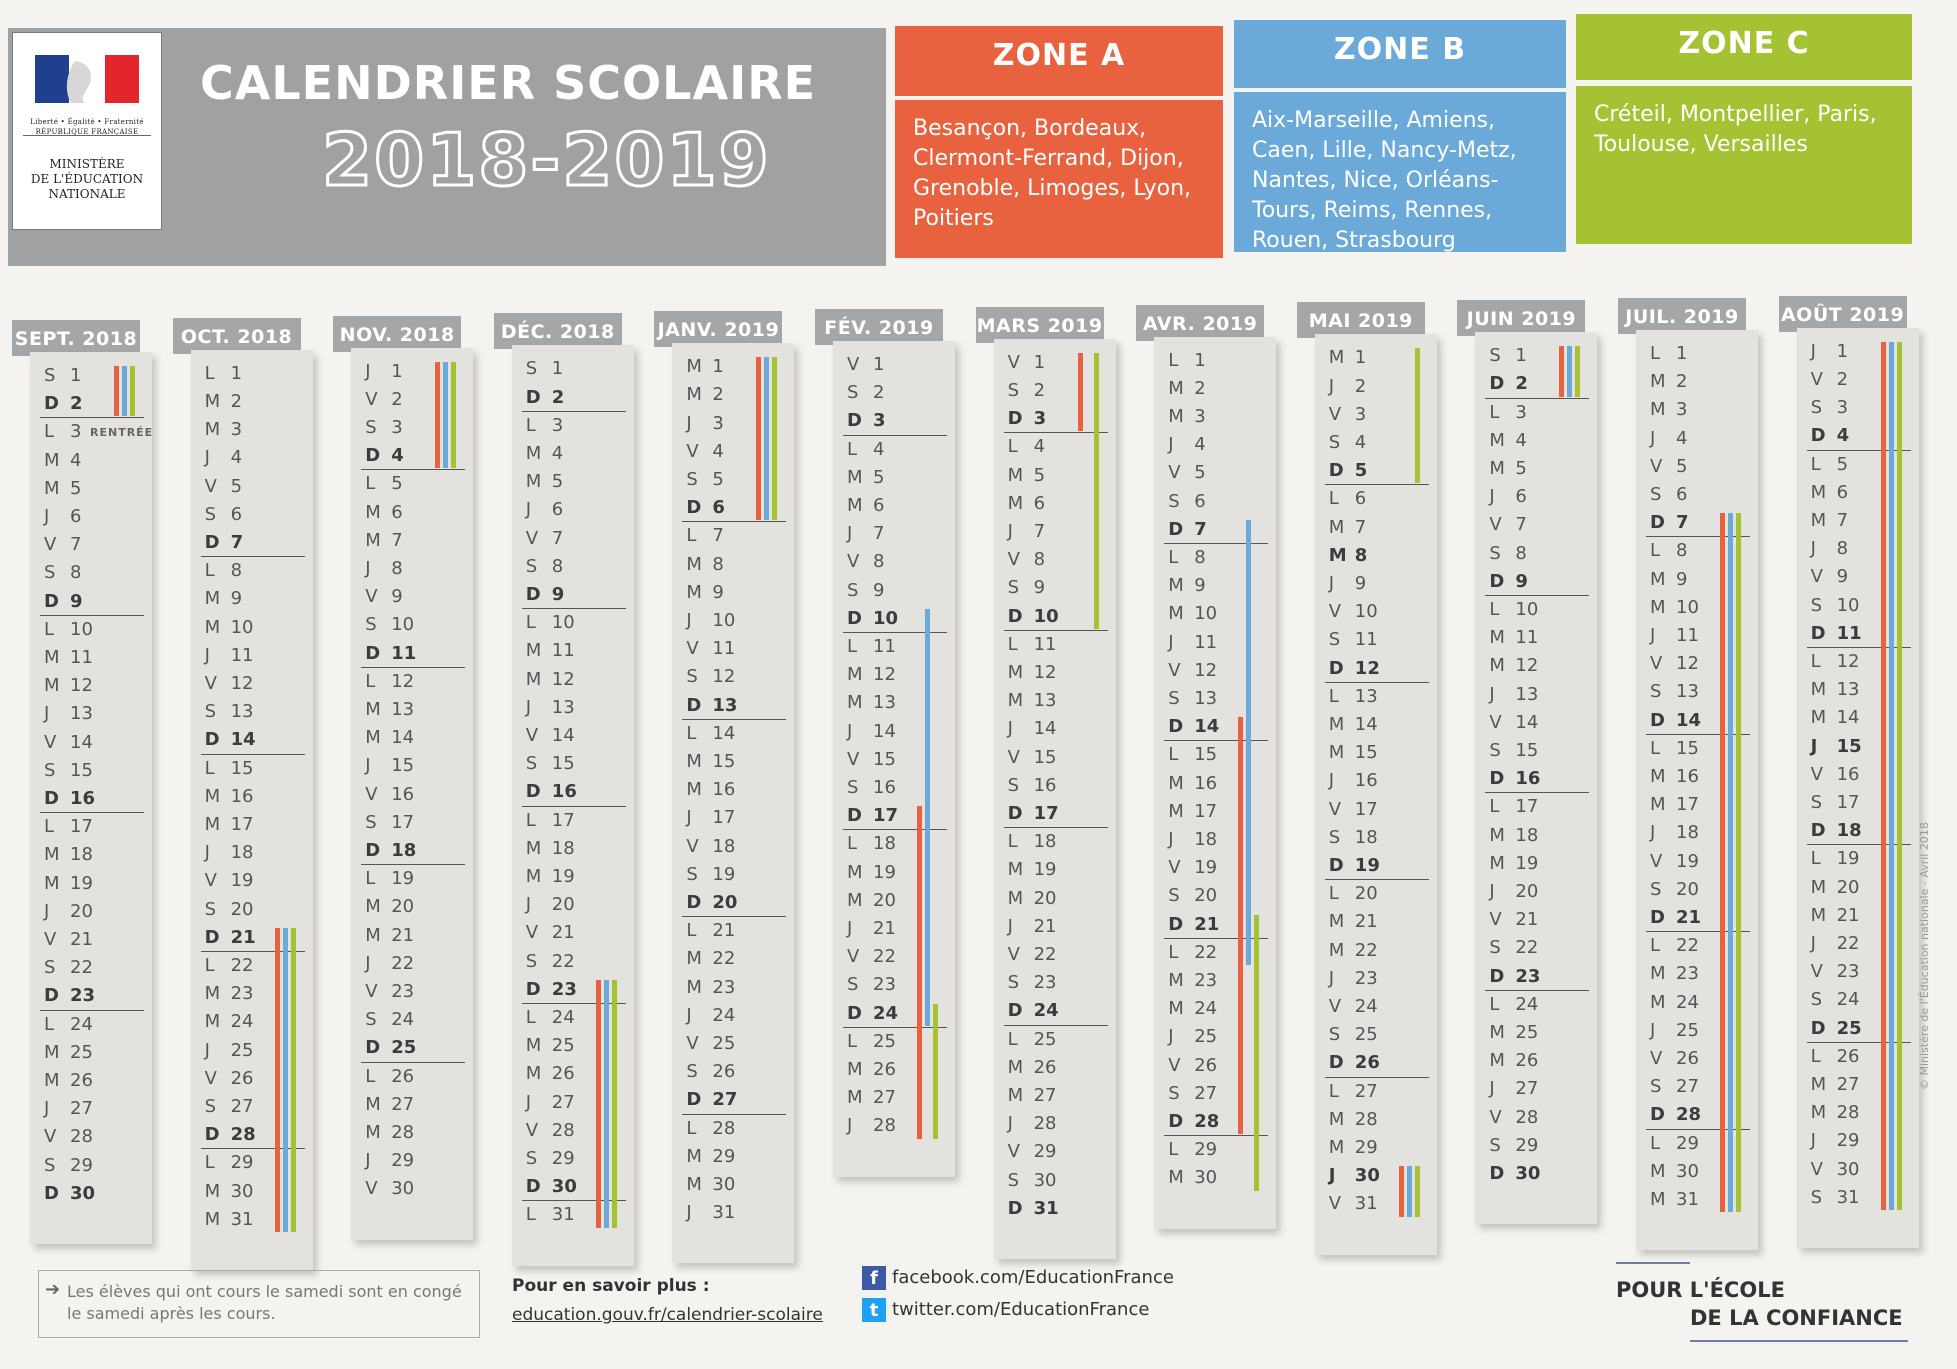 The height and width of the screenshot is (1369, 1957). Describe the element at coordinates (550, 1215) in the screenshot. I see `day-row: L 31` at that location.